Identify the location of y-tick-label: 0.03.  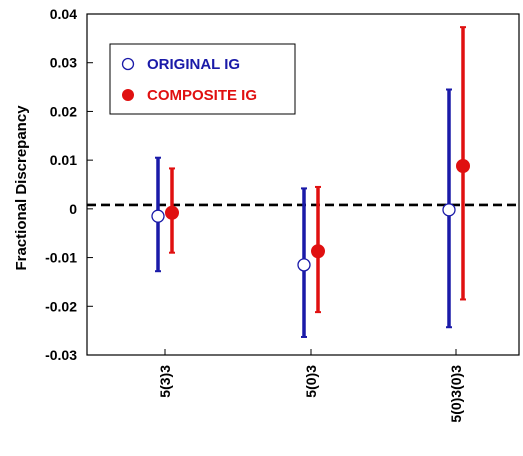
(63, 63).